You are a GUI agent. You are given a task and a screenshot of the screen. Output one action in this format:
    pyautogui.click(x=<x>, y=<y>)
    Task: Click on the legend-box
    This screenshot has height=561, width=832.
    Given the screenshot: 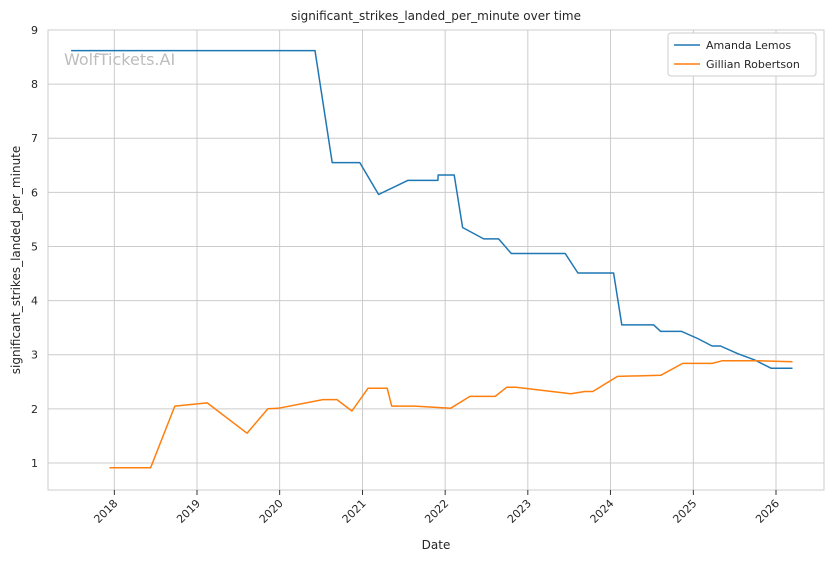 What is the action you would take?
    pyautogui.click(x=742, y=54)
    